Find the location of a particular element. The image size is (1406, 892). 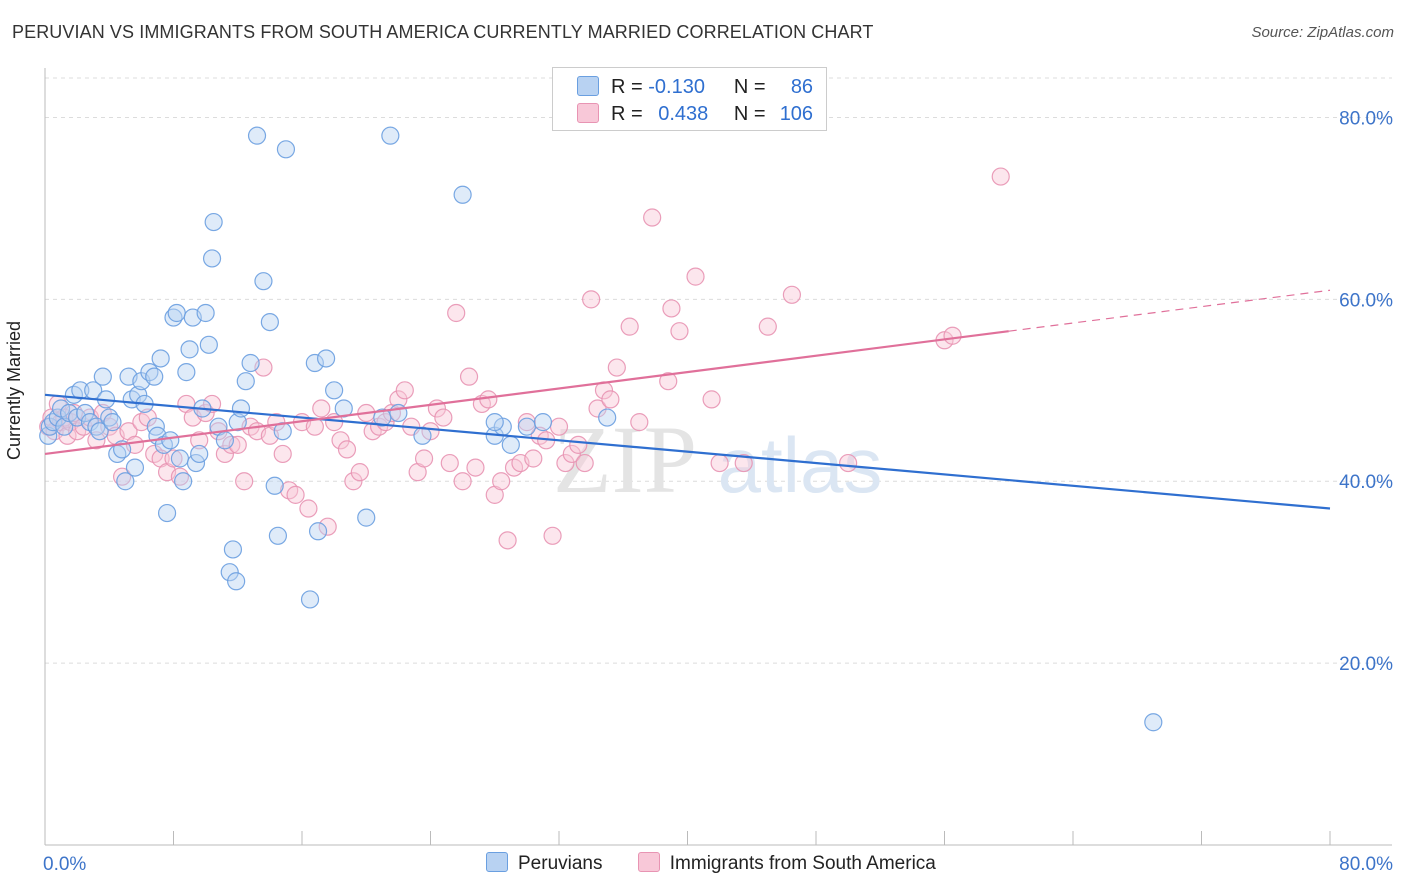

x-tick-label: 80.0% is located at coordinates (1366, 864).